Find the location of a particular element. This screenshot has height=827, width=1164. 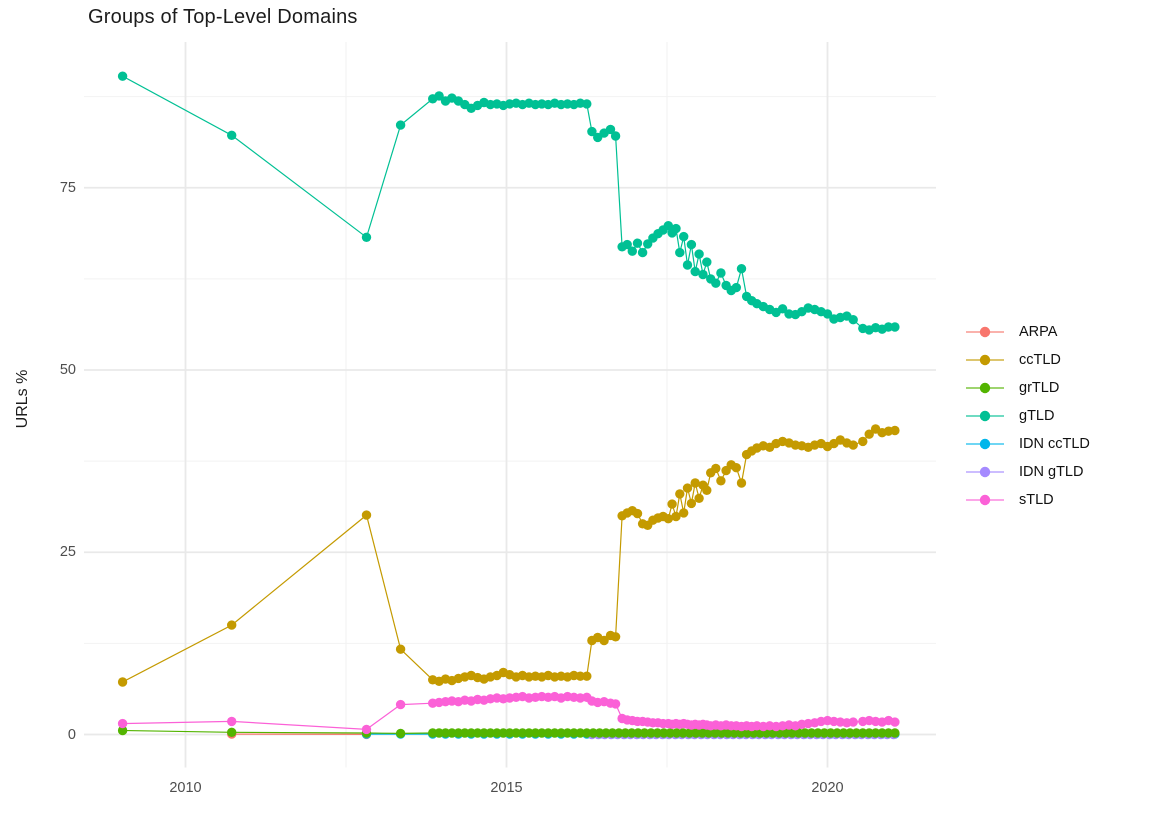

legend-item-idn-cctld: IDN ccTLD is located at coordinates (1026, 443).